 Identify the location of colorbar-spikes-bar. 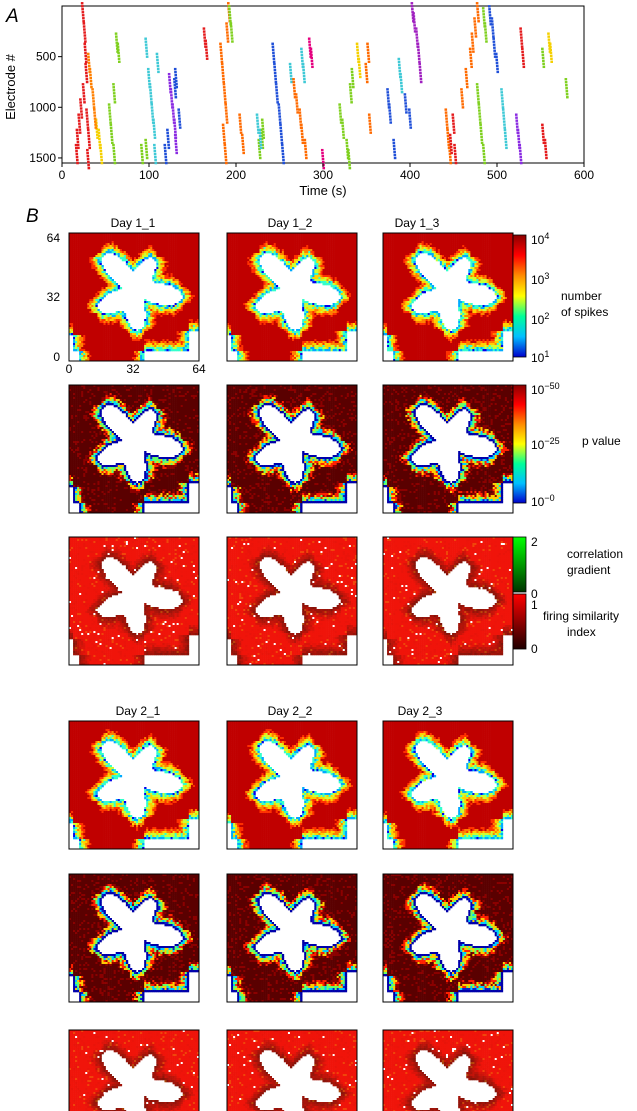
(519, 296).